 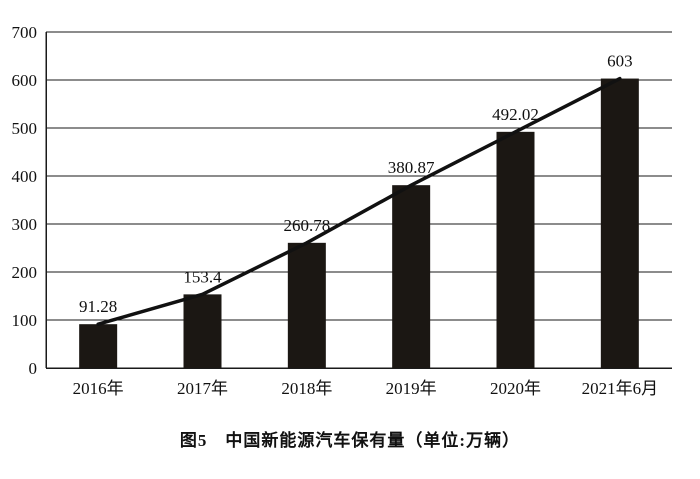 What do you see at coordinates (411, 167) in the screenshot?
I see `bar-value-label: 380.87` at bounding box center [411, 167].